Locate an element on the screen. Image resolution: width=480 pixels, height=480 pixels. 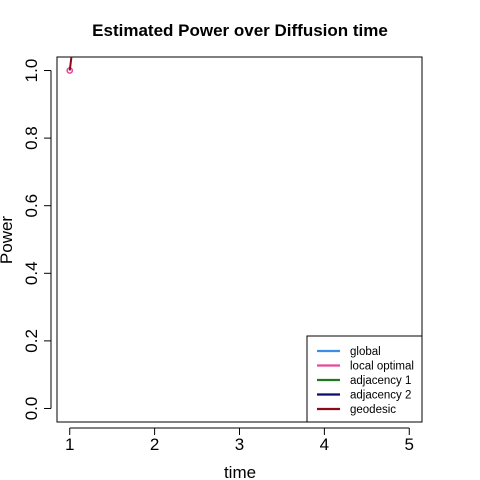
chart-title: Estimated Power over Diffusion time is located at coordinates (240, 30).